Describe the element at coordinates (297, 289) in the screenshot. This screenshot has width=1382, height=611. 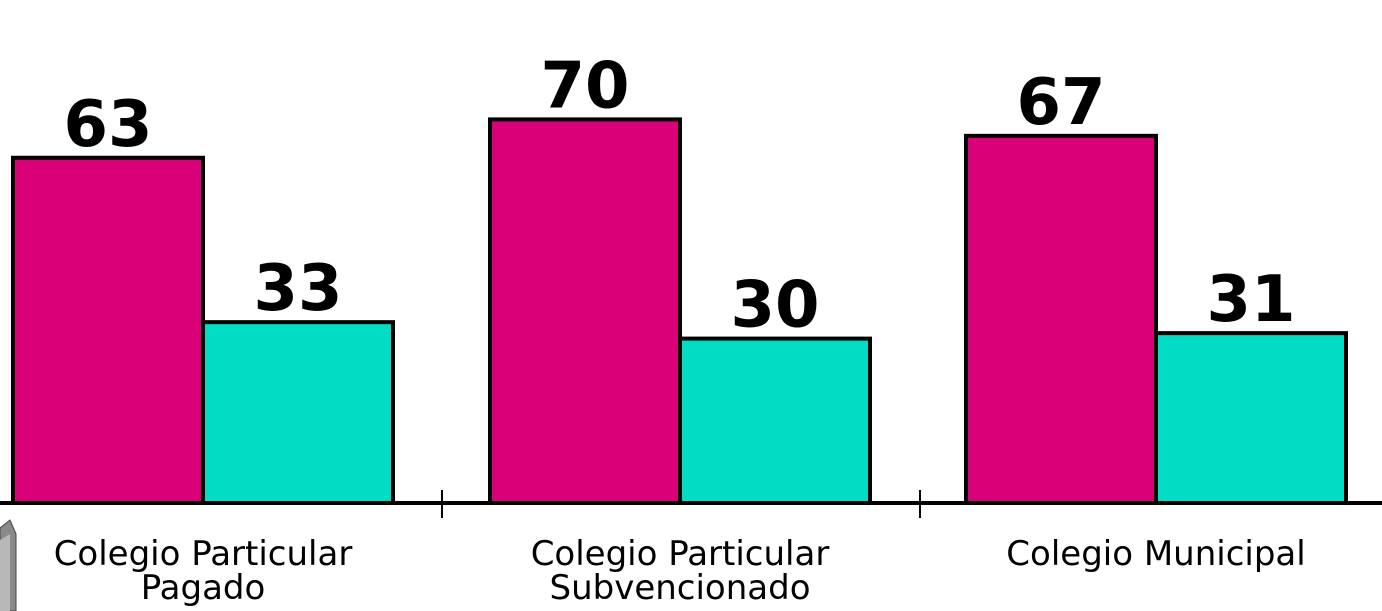
I see `data-label-series2-cat1: 33` at that location.